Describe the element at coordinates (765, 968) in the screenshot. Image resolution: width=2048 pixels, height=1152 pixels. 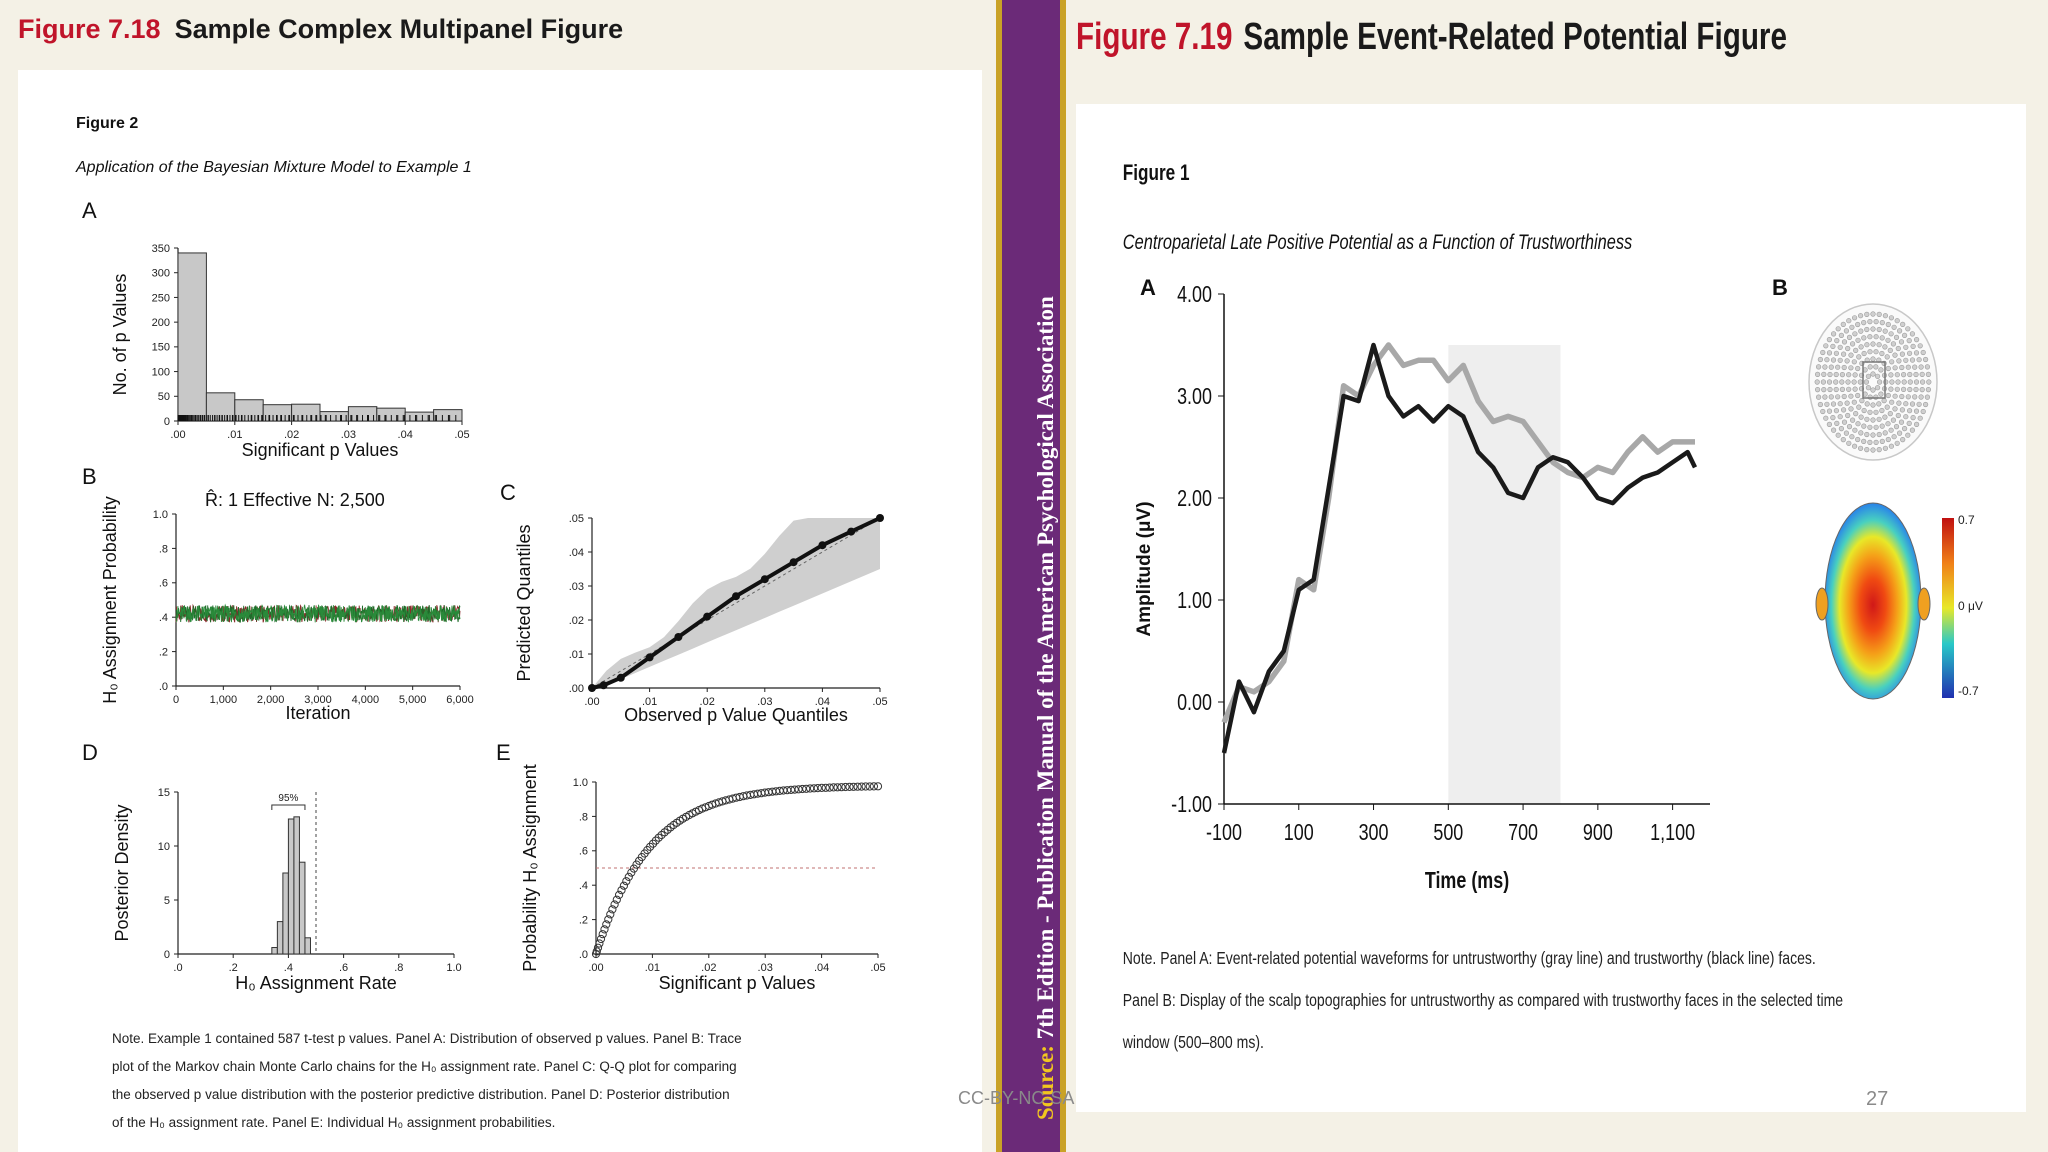
I see `x-tick-label-E: .03` at that location.